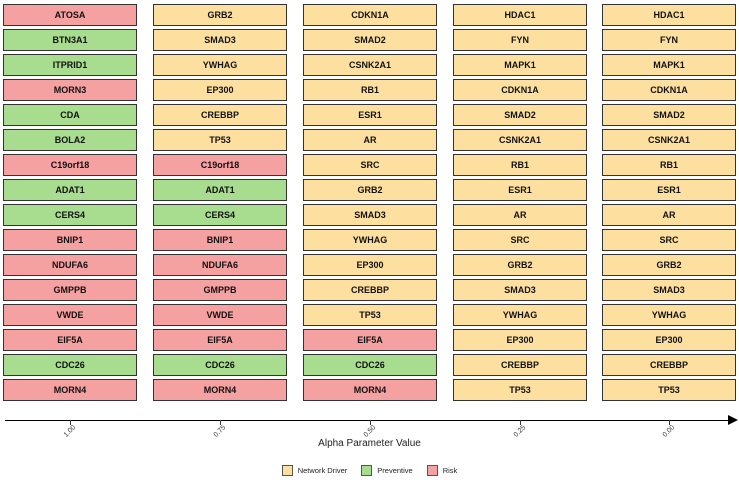  I want to click on legend-item: Preventive, so click(387, 470).